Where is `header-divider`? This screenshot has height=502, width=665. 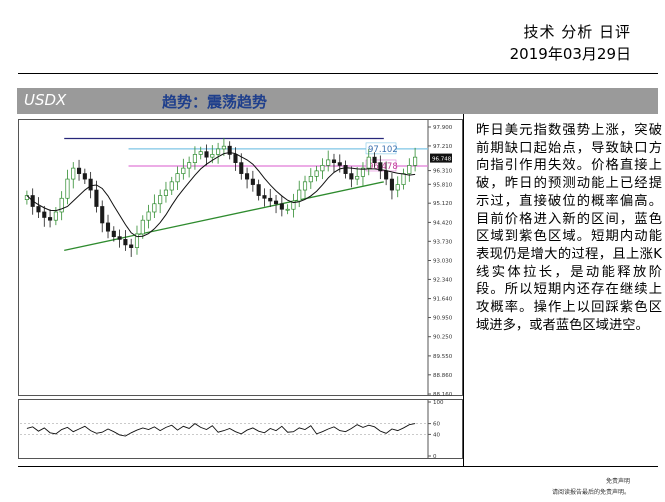
header-divider is located at coordinates (338, 73).